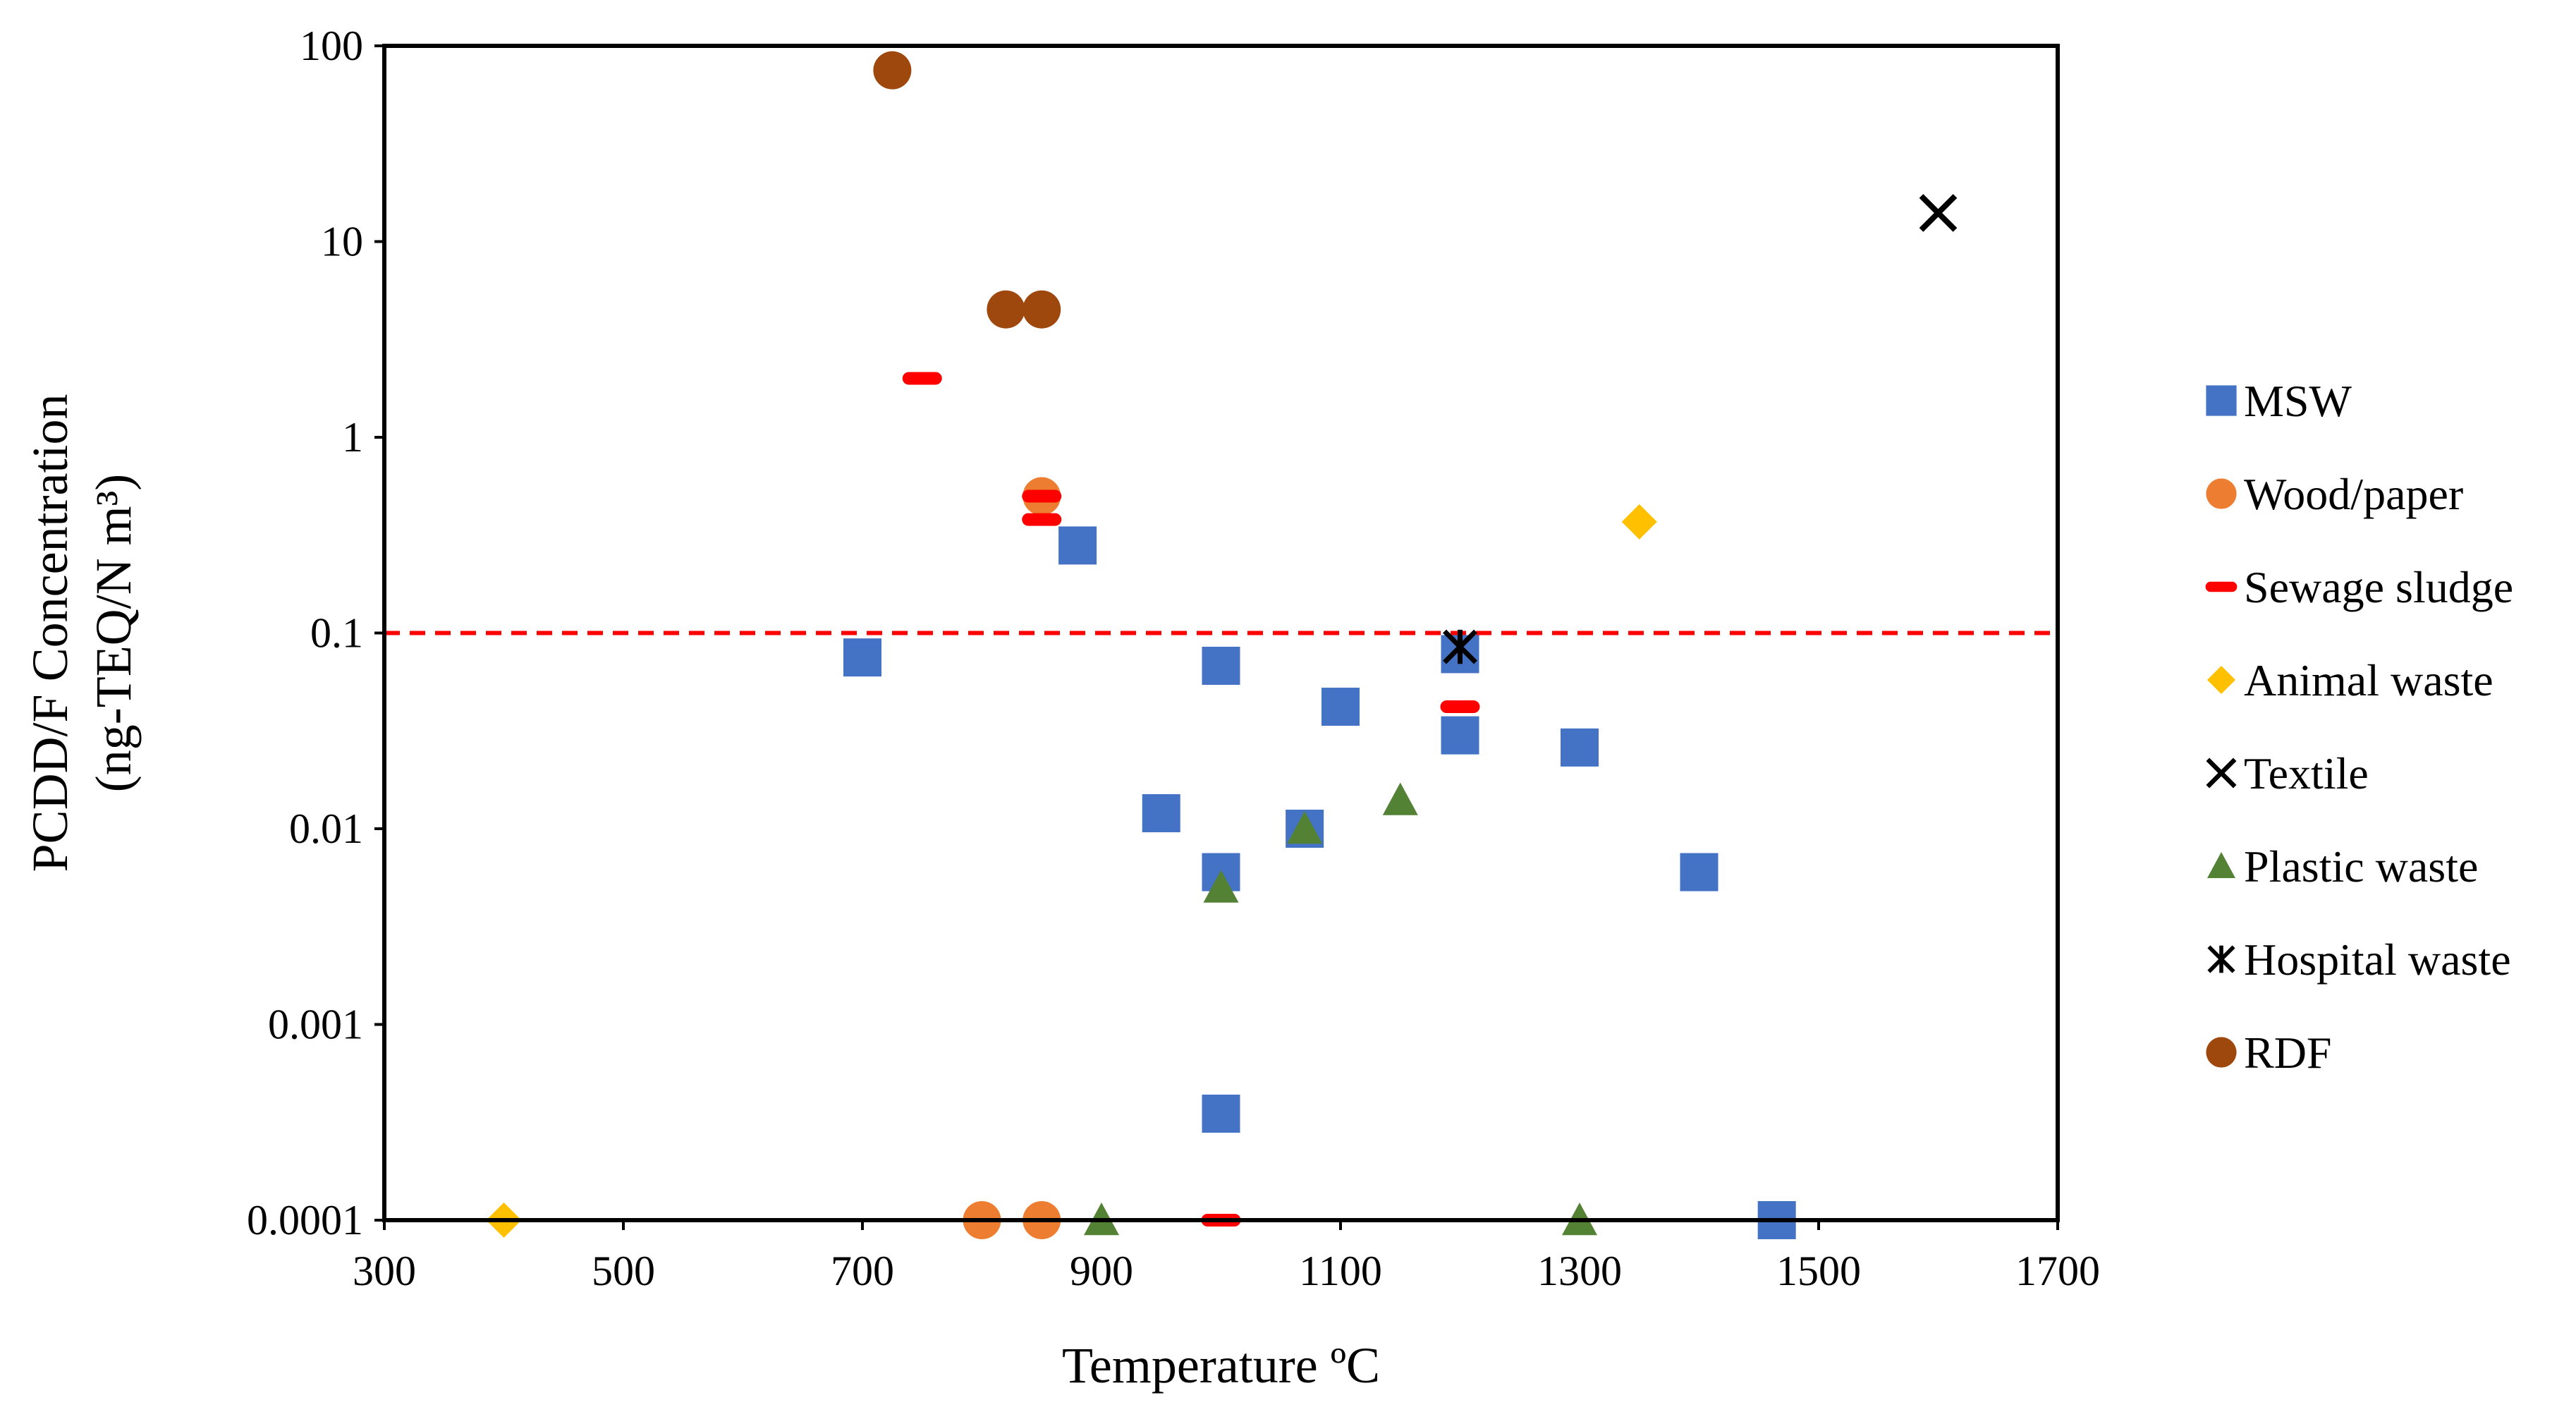 The width and height of the screenshot is (2576, 1412). Describe the element at coordinates (1221, 1365) in the screenshot. I see `x-axis-title: Temperature ºC` at that location.